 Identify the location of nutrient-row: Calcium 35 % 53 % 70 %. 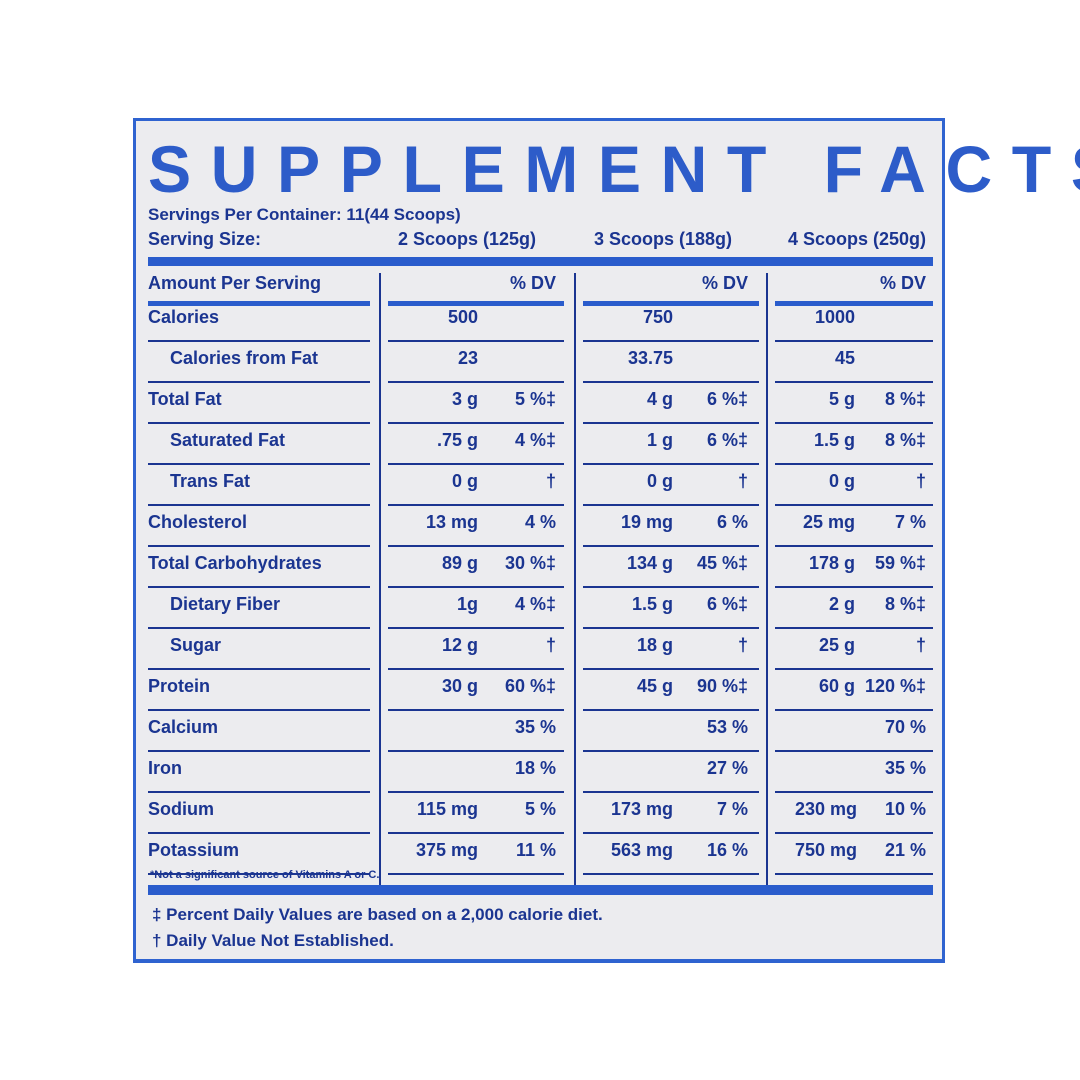
(539, 733).